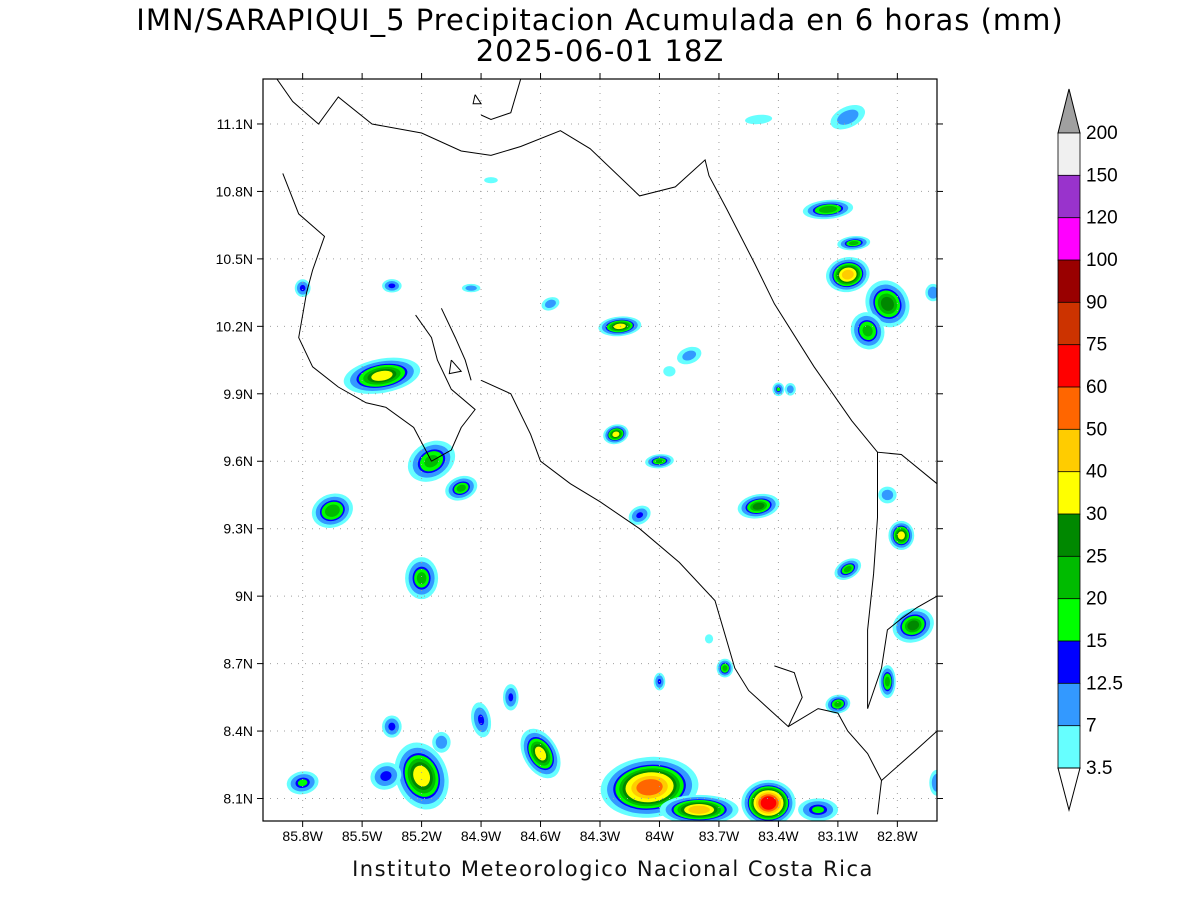 The height and width of the screenshot is (900, 1200). What do you see at coordinates (234, 191) in the screenshot?
I see `lat-tick-label: 10.8N` at bounding box center [234, 191].